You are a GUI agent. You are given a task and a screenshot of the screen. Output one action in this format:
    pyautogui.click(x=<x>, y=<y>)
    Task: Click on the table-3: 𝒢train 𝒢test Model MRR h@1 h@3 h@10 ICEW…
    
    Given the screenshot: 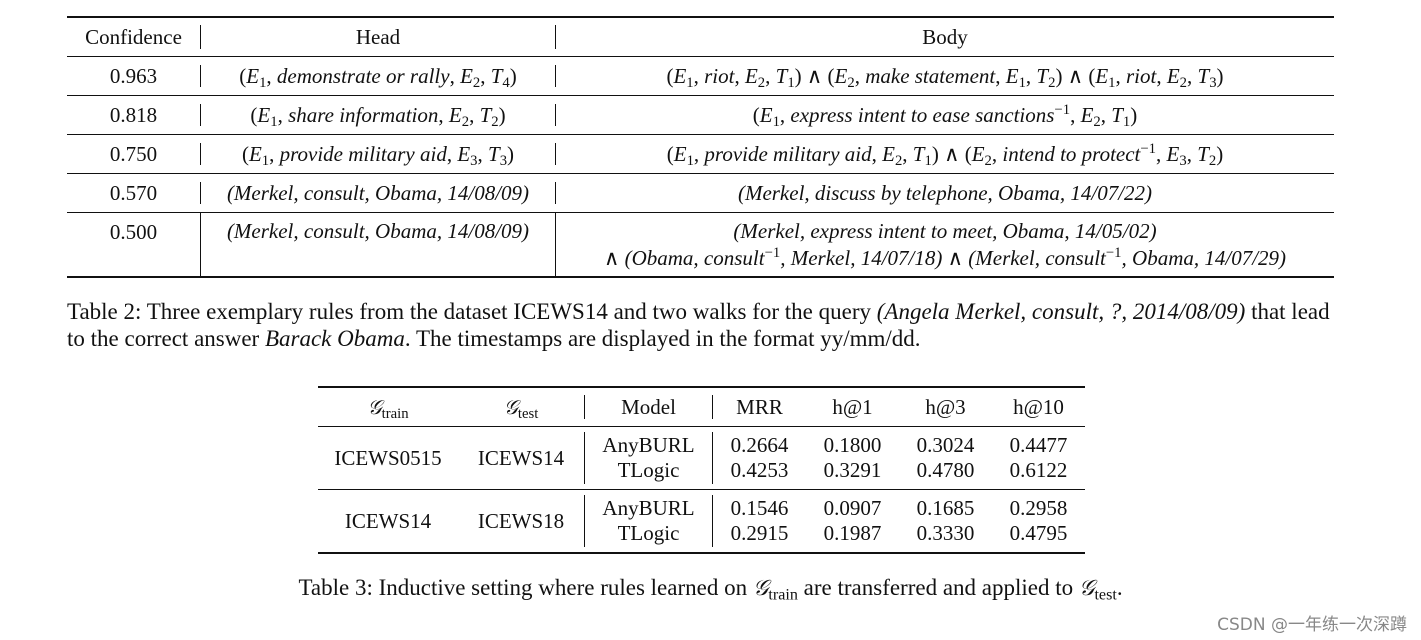 What is the action you would take?
    pyautogui.click(x=701, y=470)
    